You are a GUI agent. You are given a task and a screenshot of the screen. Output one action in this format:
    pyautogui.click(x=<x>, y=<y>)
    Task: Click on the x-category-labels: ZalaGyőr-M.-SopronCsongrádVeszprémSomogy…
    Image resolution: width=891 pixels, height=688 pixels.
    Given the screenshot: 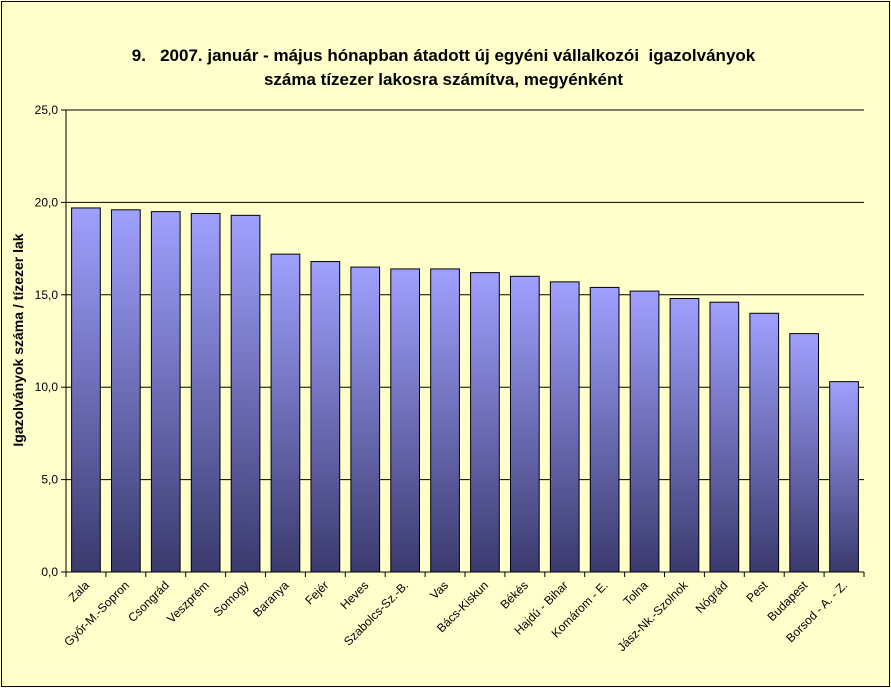 What is the action you would take?
    pyautogui.click(x=463, y=613)
    